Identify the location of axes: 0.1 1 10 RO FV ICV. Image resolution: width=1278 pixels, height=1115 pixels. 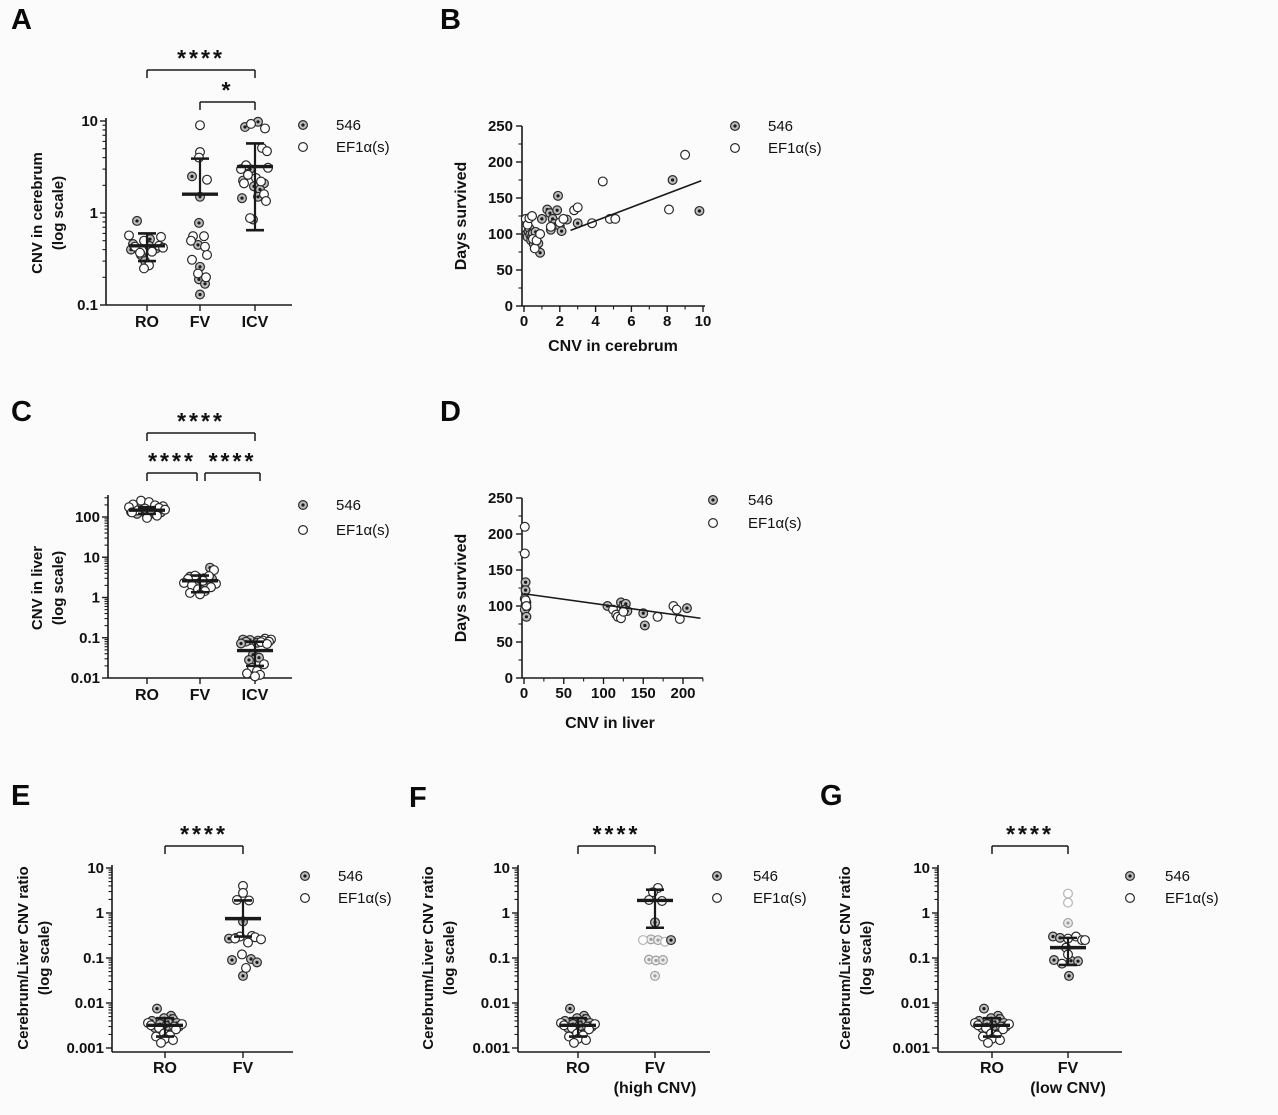
(184, 222).